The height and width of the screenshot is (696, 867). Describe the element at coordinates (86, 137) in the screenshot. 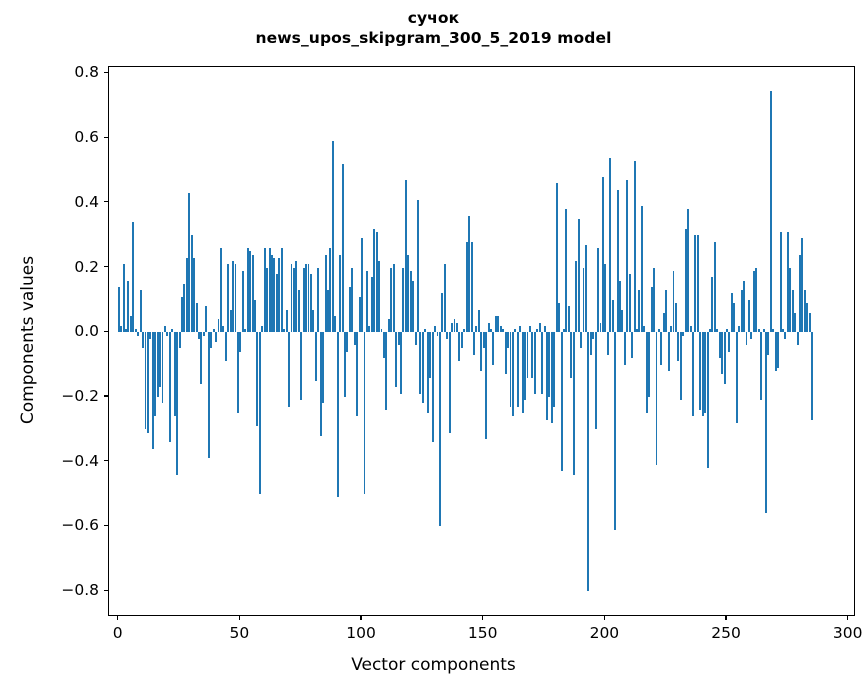

I see `y-tick-label: 0.6` at that location.